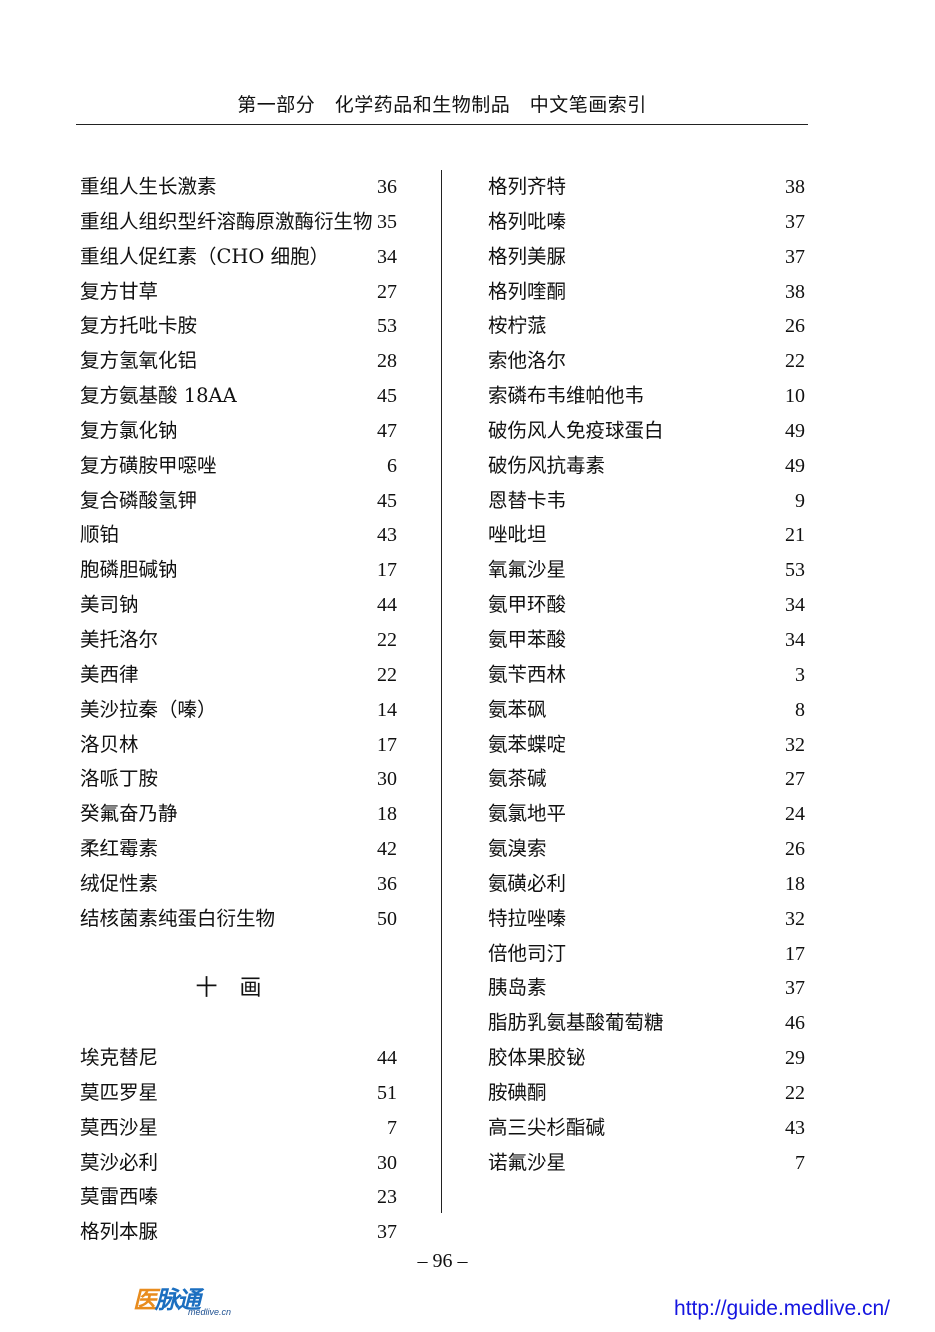 Image resolution: width=935 pixels, height=1332 pixels. Describe the element at coordinates (119, 1162) in the screenshot. I see `entry-name: 莫沙必利` at that location.